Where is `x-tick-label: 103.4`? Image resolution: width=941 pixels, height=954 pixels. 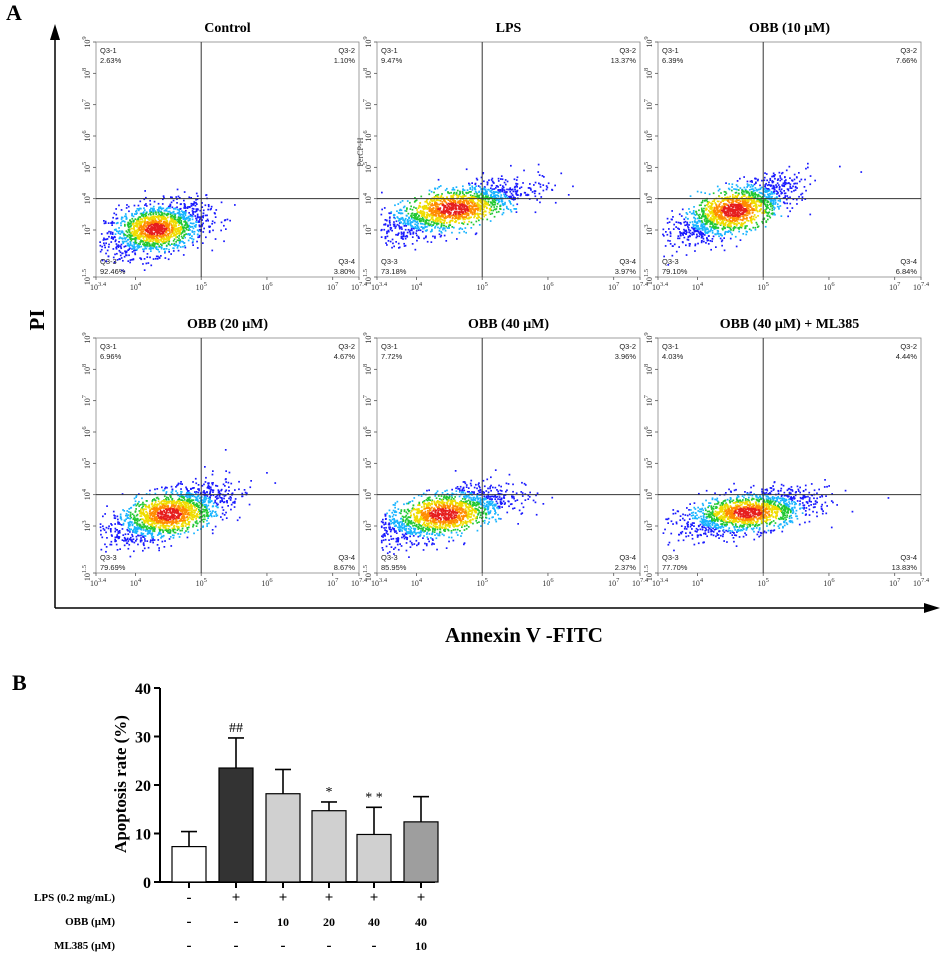 x-tick-label: 103.4 is located at coordinates (660, 286).